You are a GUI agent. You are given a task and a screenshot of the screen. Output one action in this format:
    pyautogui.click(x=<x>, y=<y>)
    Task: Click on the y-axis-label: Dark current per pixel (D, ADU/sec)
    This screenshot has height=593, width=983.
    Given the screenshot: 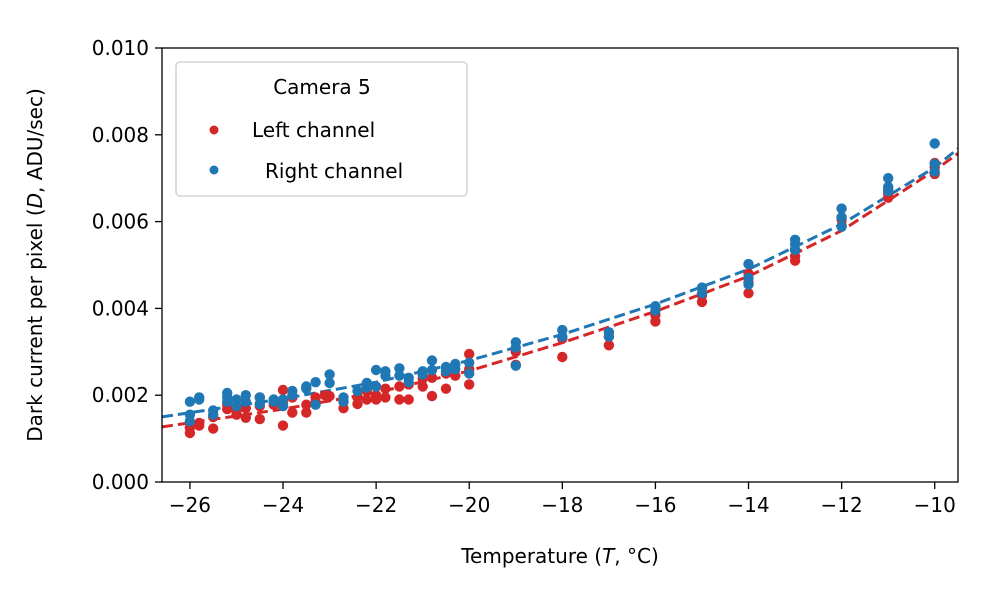 What is the action you would take?
    pyautogui.click(x=35, y=265)
    